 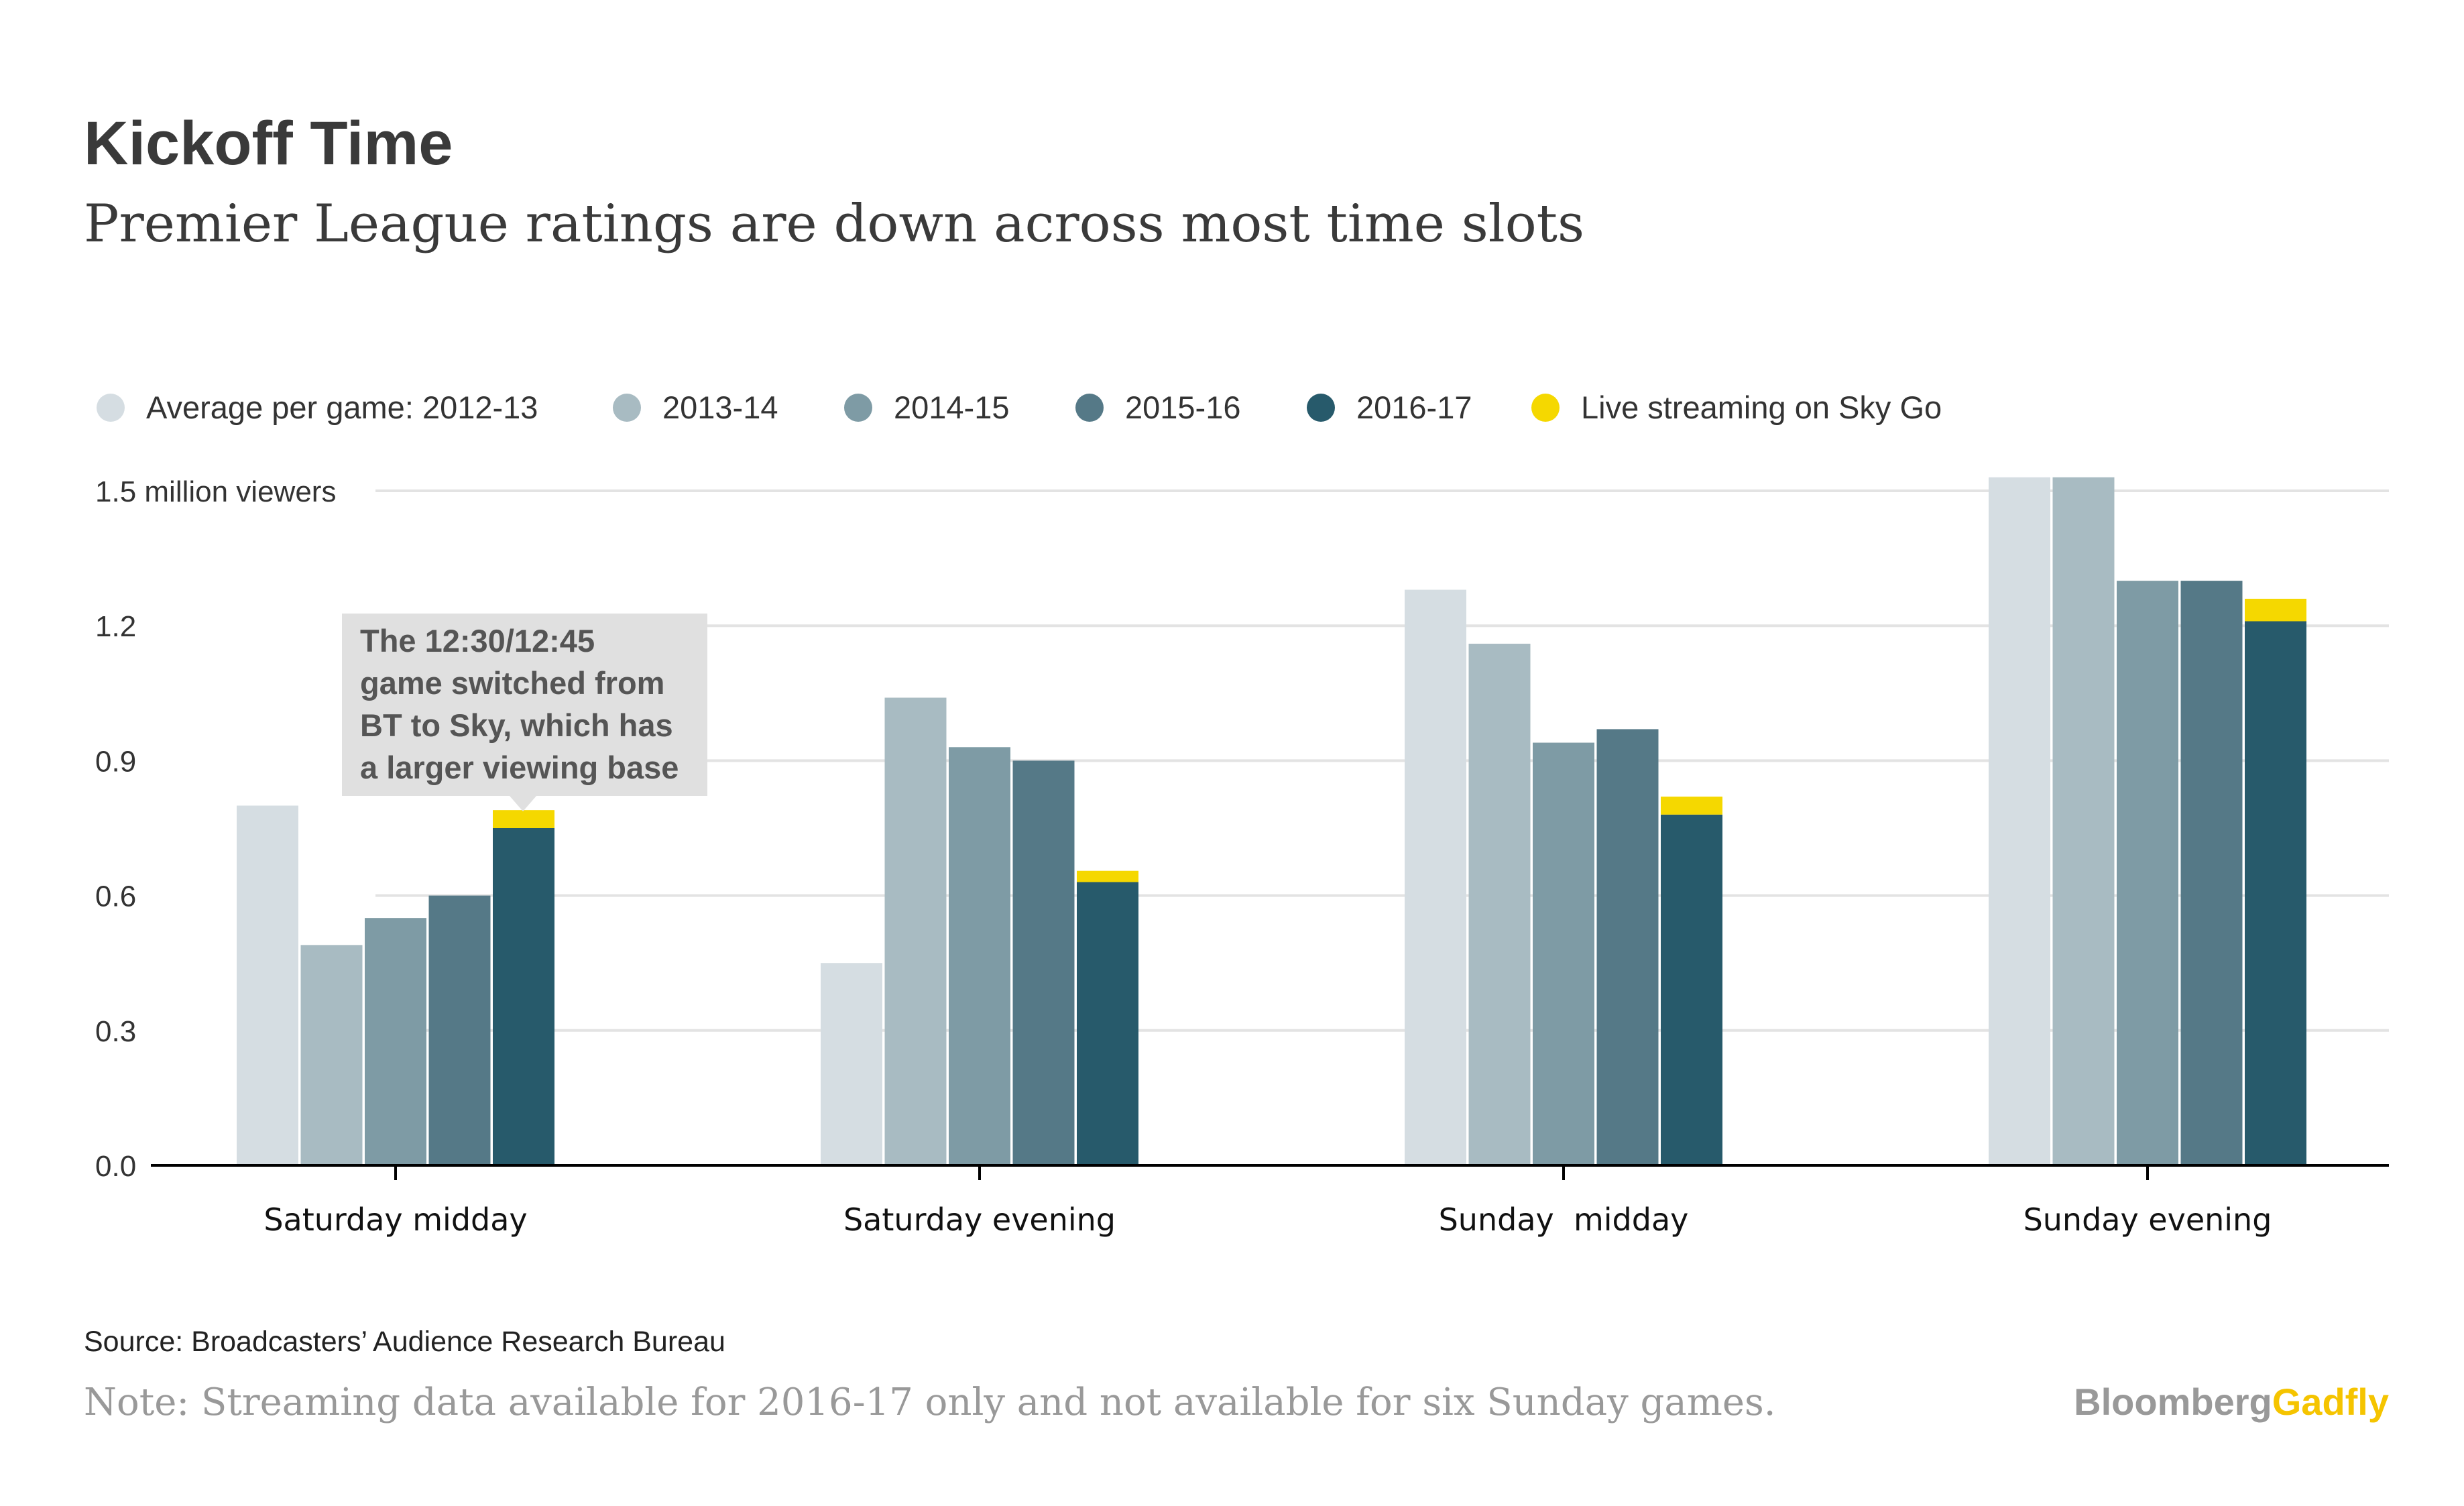 What do you see at coordinates (477, 640) in the screenshot?
I see `annotation-line: The 12:30/12:45` at bounding box center [477, 640].